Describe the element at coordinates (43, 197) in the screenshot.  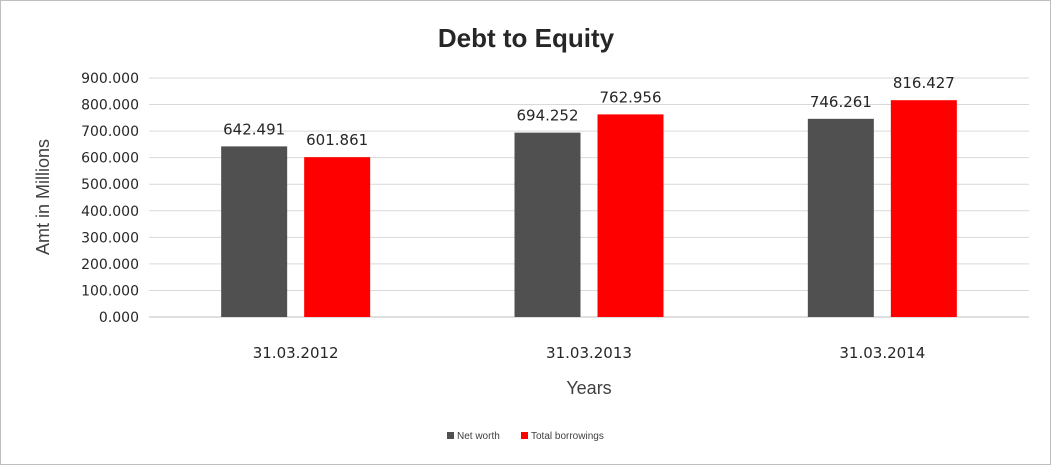
I see `y-axis-title: Amt in Millions` at that location.